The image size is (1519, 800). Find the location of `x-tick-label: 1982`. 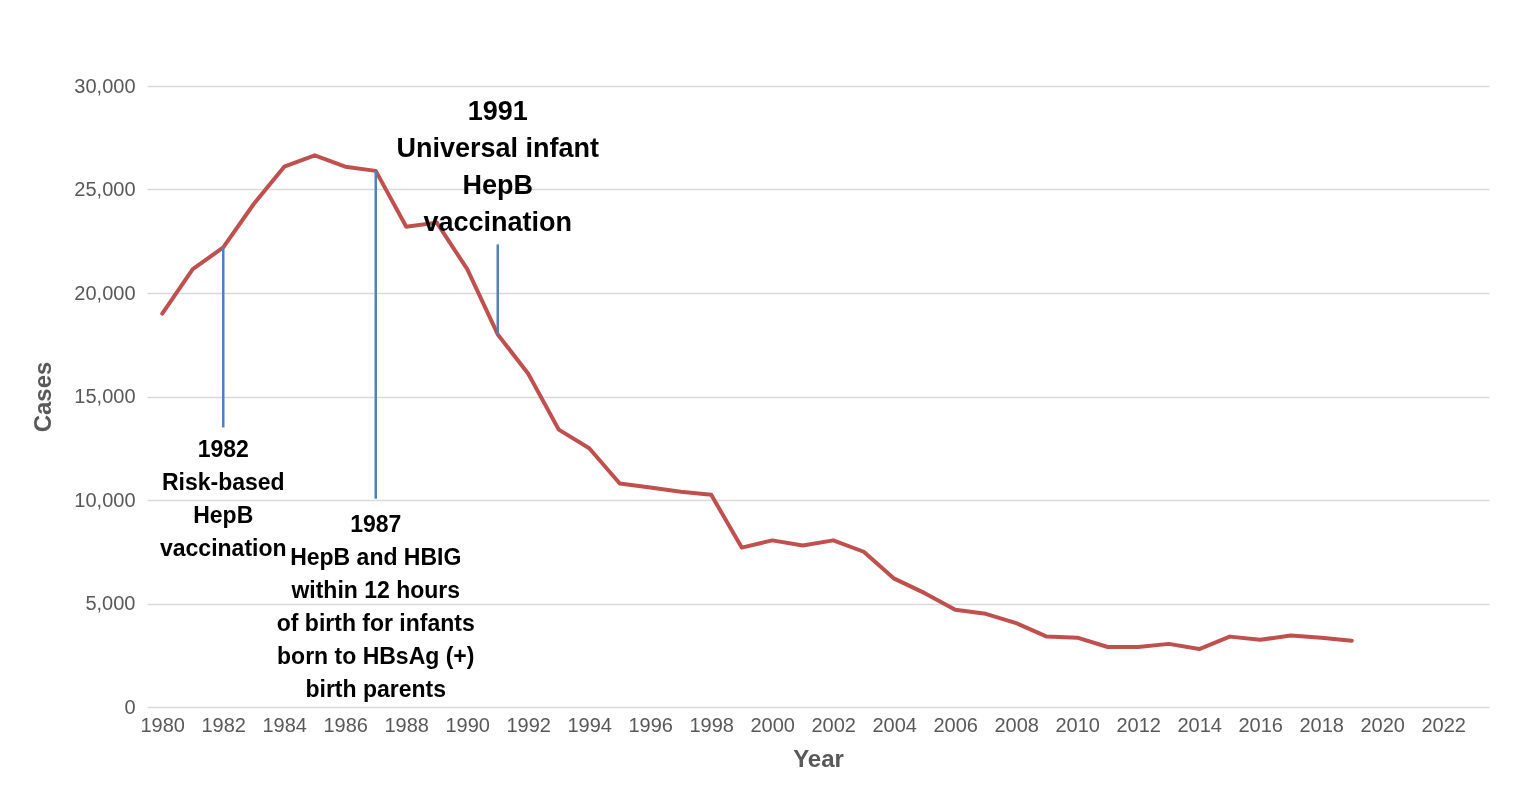

x-tick-label: 1982 is located at coordinates (223, 724).